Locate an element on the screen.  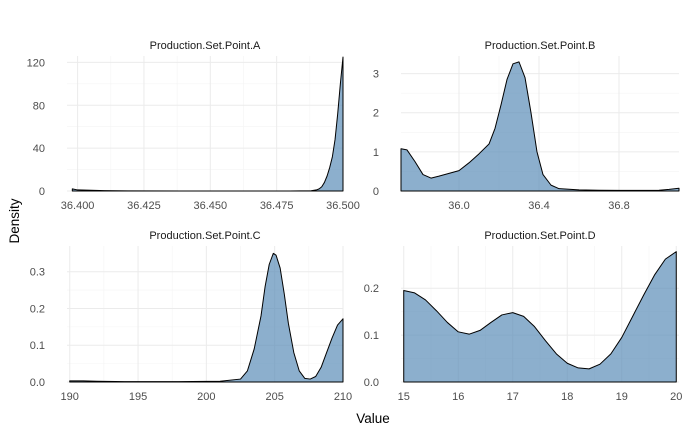
panel-title: Production.Set.Point.C is located at coordinates (204, 236).